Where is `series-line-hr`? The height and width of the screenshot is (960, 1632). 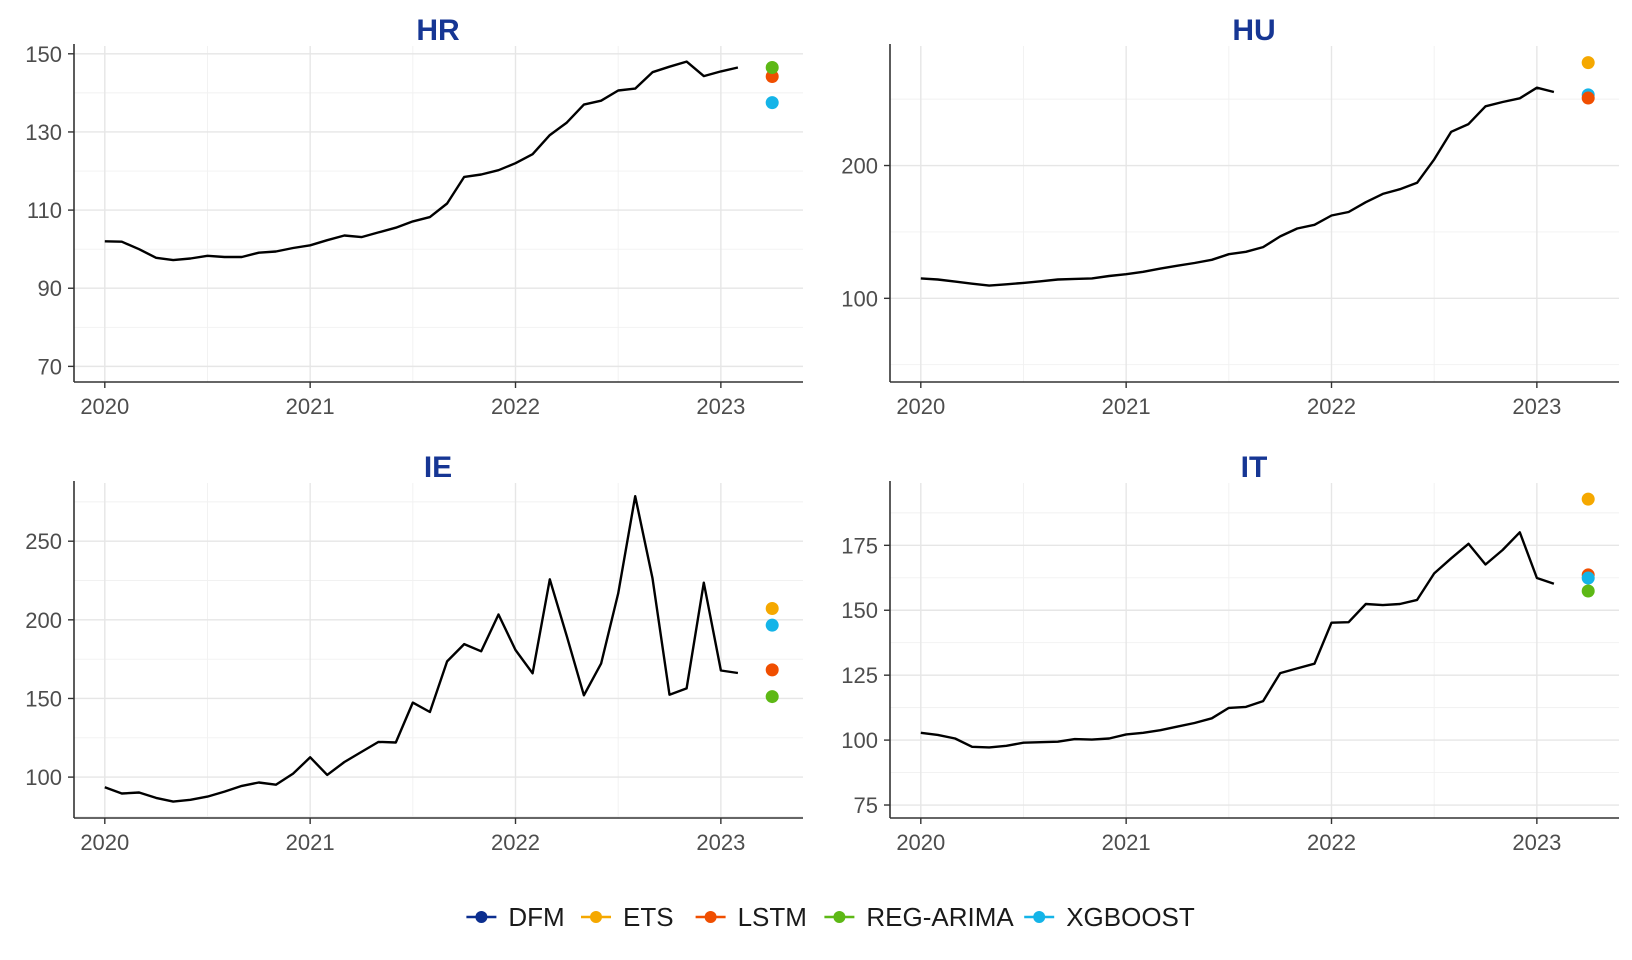
series-line-hr is located at coordinates (421, 161).